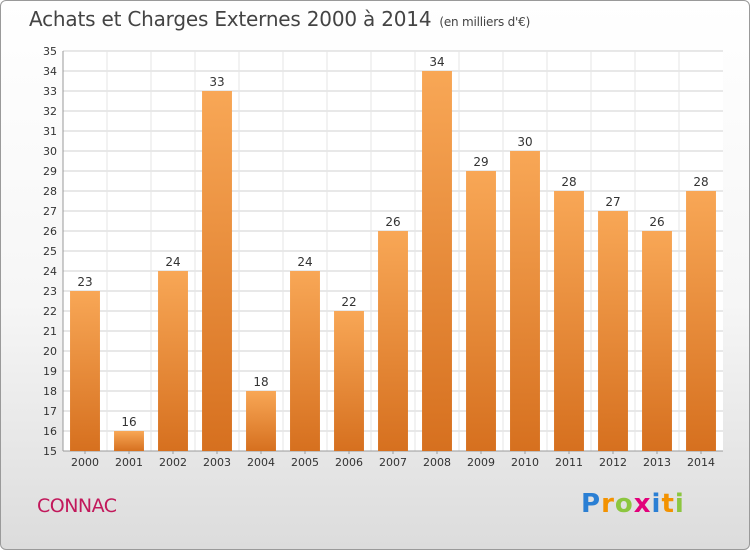 This screenshot has width=750, height=550. I want to click on y-tick-label: 18, so click(50, 391).